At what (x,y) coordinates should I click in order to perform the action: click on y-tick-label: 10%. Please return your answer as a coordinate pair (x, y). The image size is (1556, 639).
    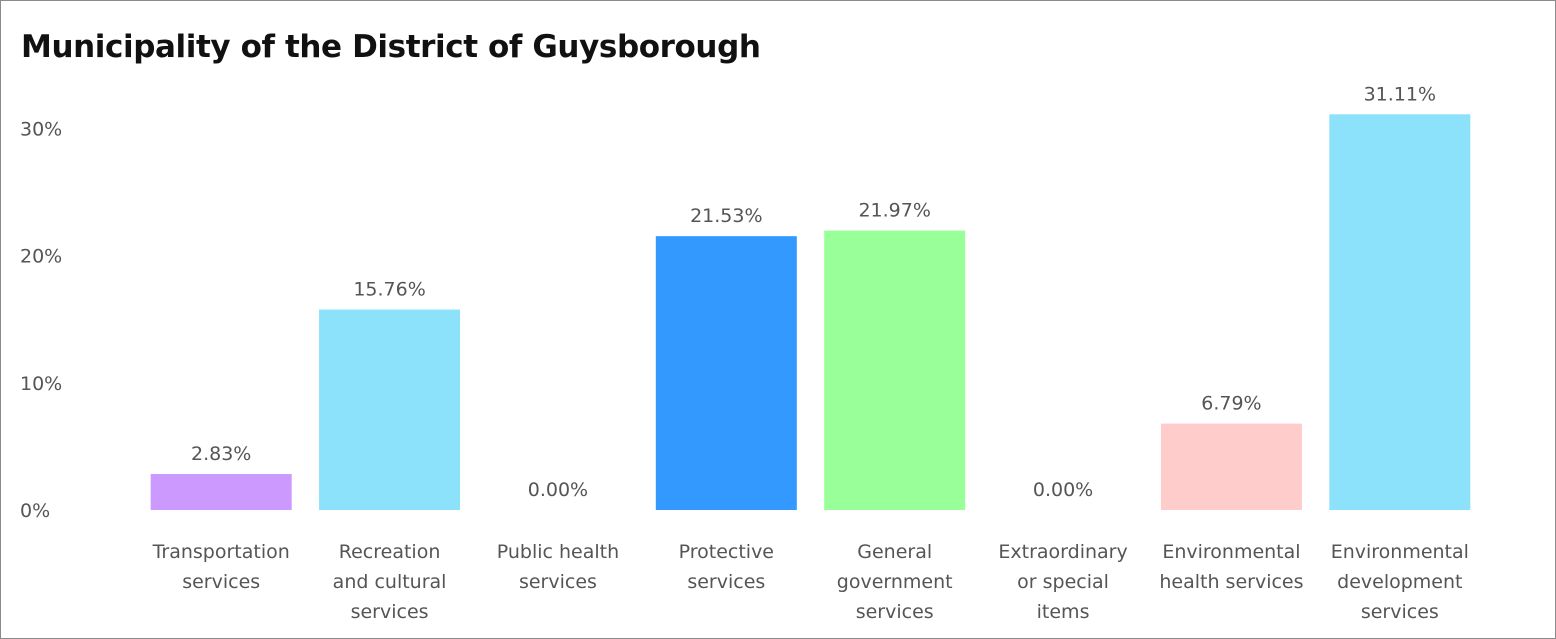
    Looking at the image, I should click on (41, 384).